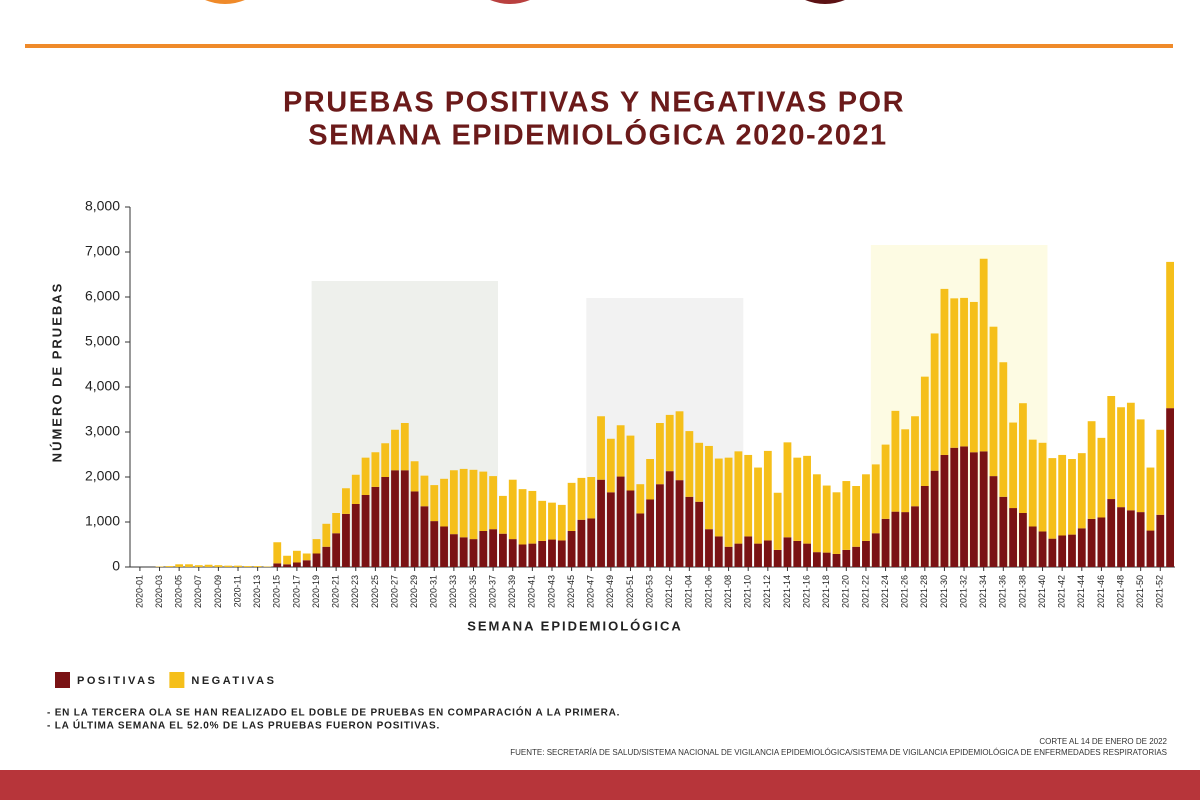 This screenshot has height=800, width=1200. Describe the element at coordinates (375, 591) in the screenshot. I see `x-tick-label: 2020-25` at that location.